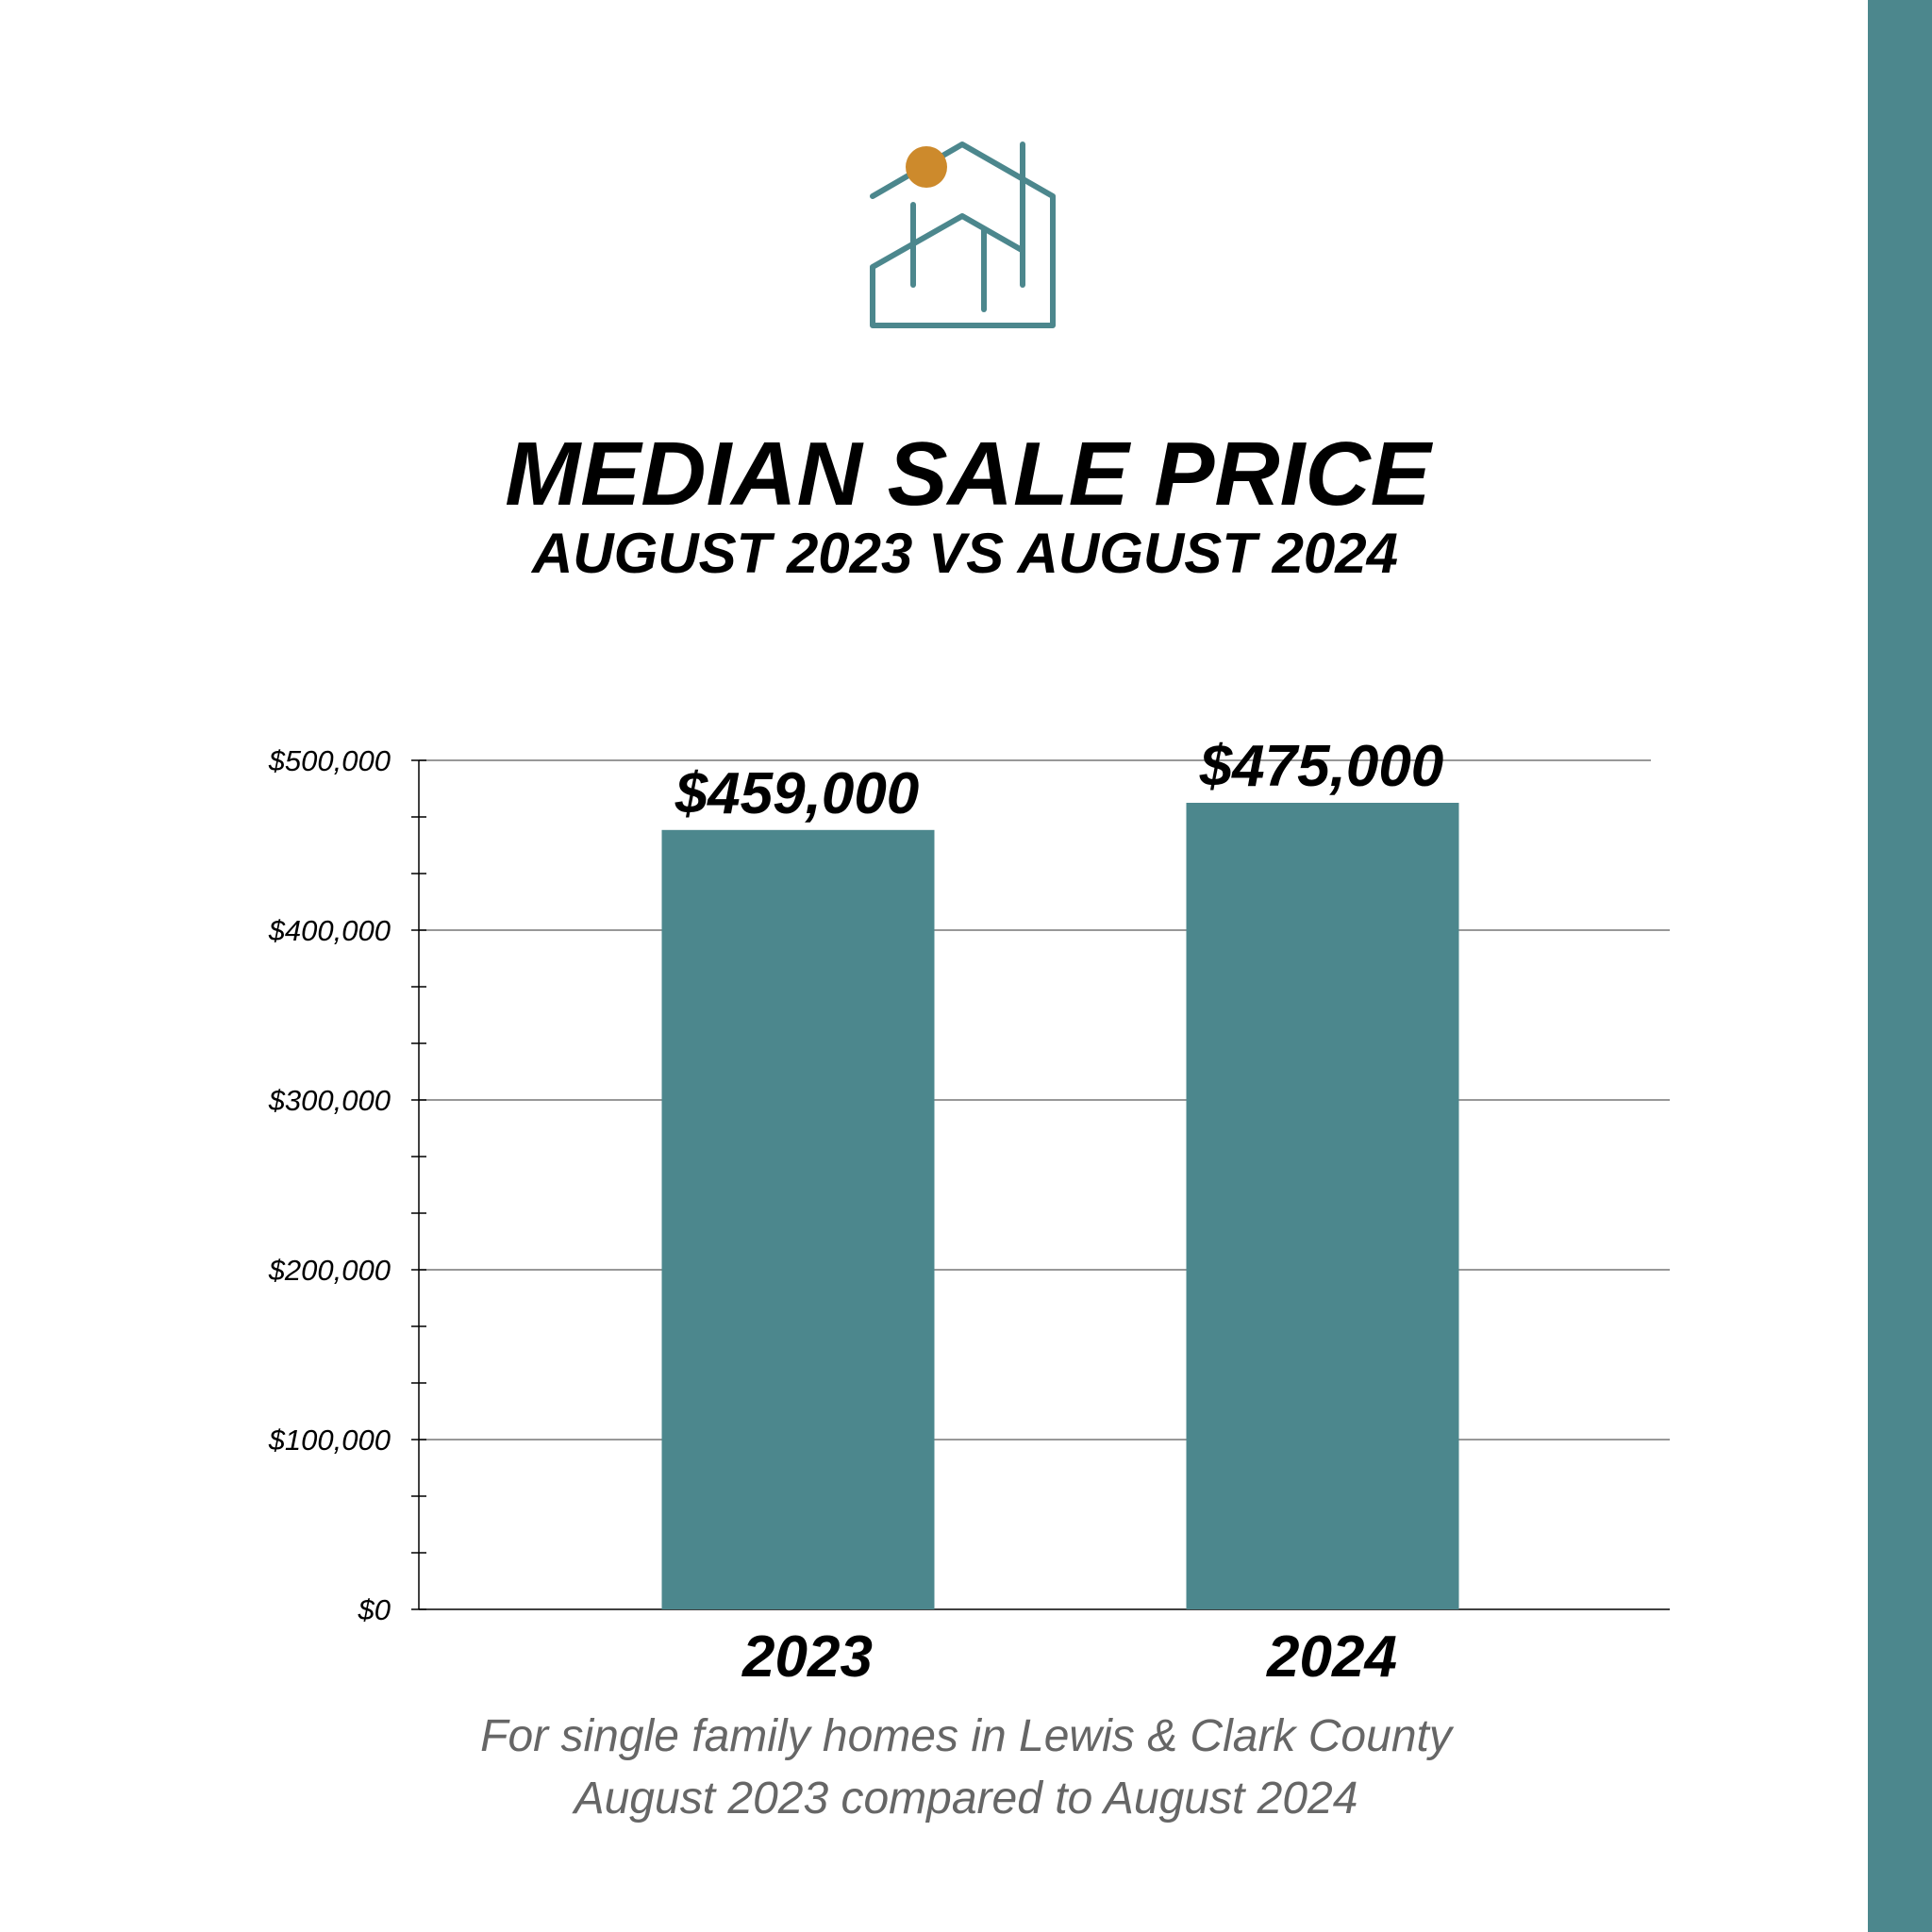  What do you see at coordinates (329, 1270) in the screenshot?
I see `y-tick-label: $200,000` at bounding box center [329, 1270].